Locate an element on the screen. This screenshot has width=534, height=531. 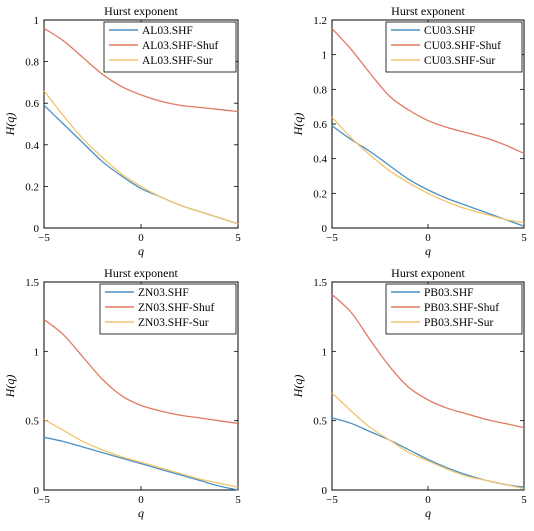
legend-label: AL03.SHF is located at coordinates (167, 31).